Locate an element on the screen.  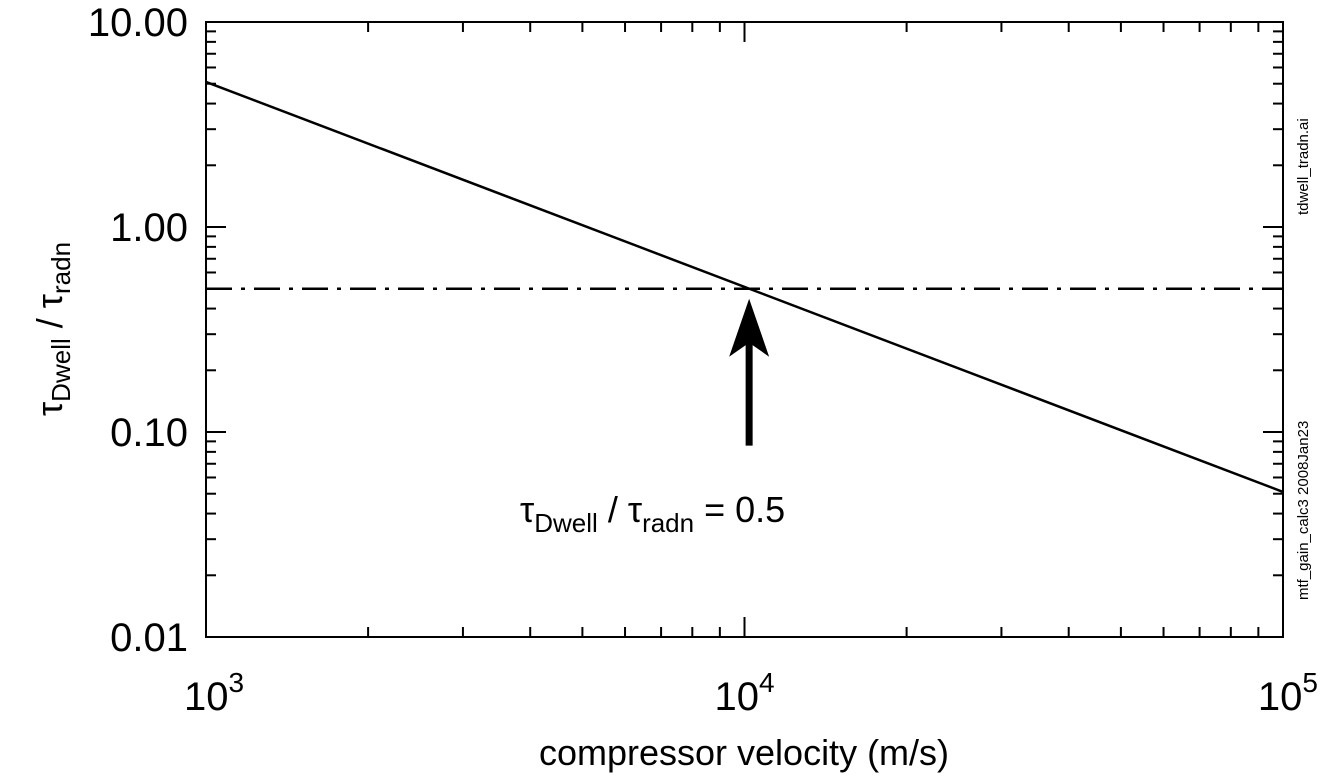
side-label-top: tdwell_tradn.ai is located at coordinates (1303, 166).